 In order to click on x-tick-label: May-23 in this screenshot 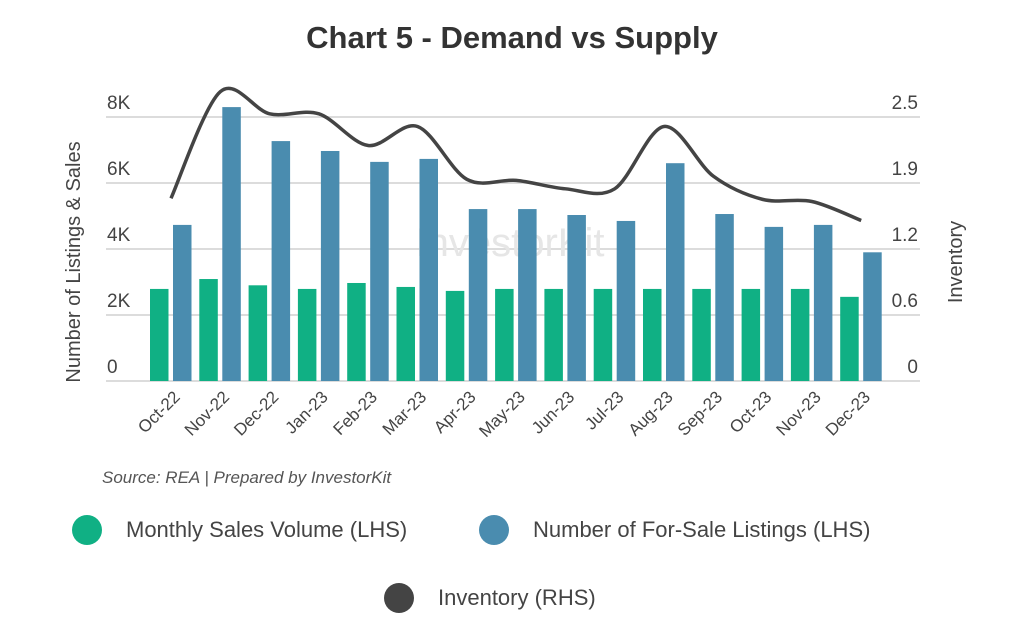, I will do `click(502, 414)`.